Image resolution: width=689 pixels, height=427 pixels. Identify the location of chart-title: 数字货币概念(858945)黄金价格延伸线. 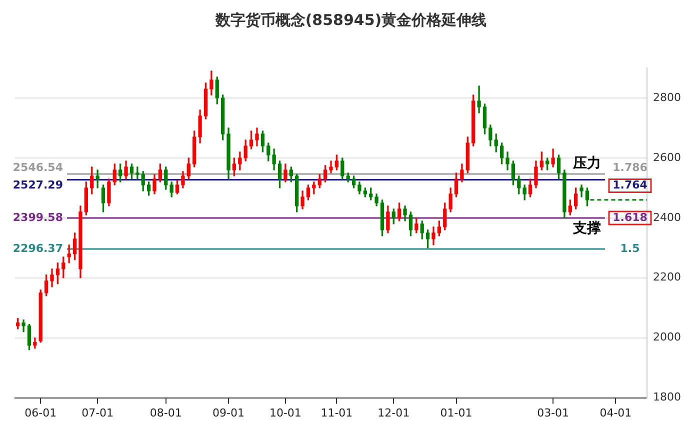
(350, 19).